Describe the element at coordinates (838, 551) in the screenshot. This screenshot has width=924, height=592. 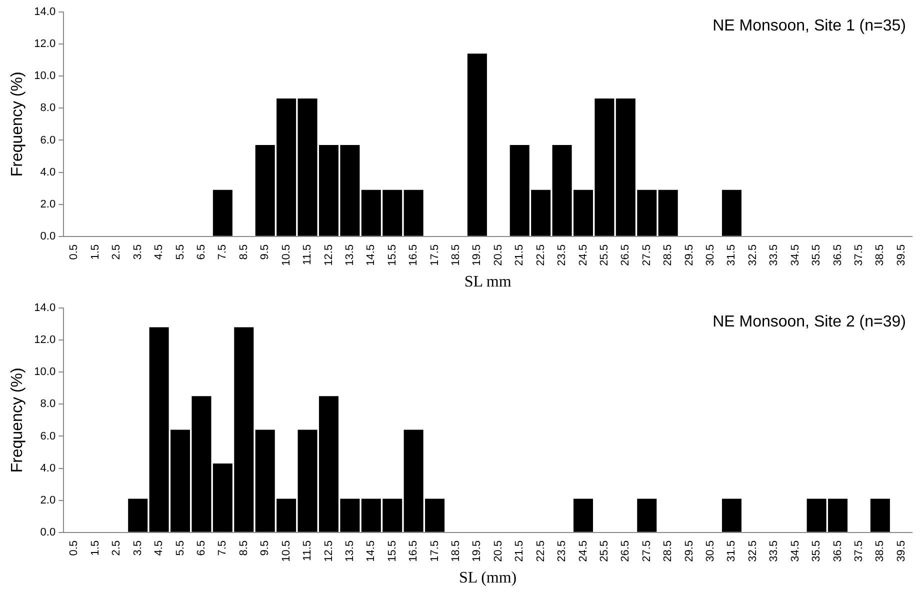
I see `x-tick-label: 36.5` at that location.